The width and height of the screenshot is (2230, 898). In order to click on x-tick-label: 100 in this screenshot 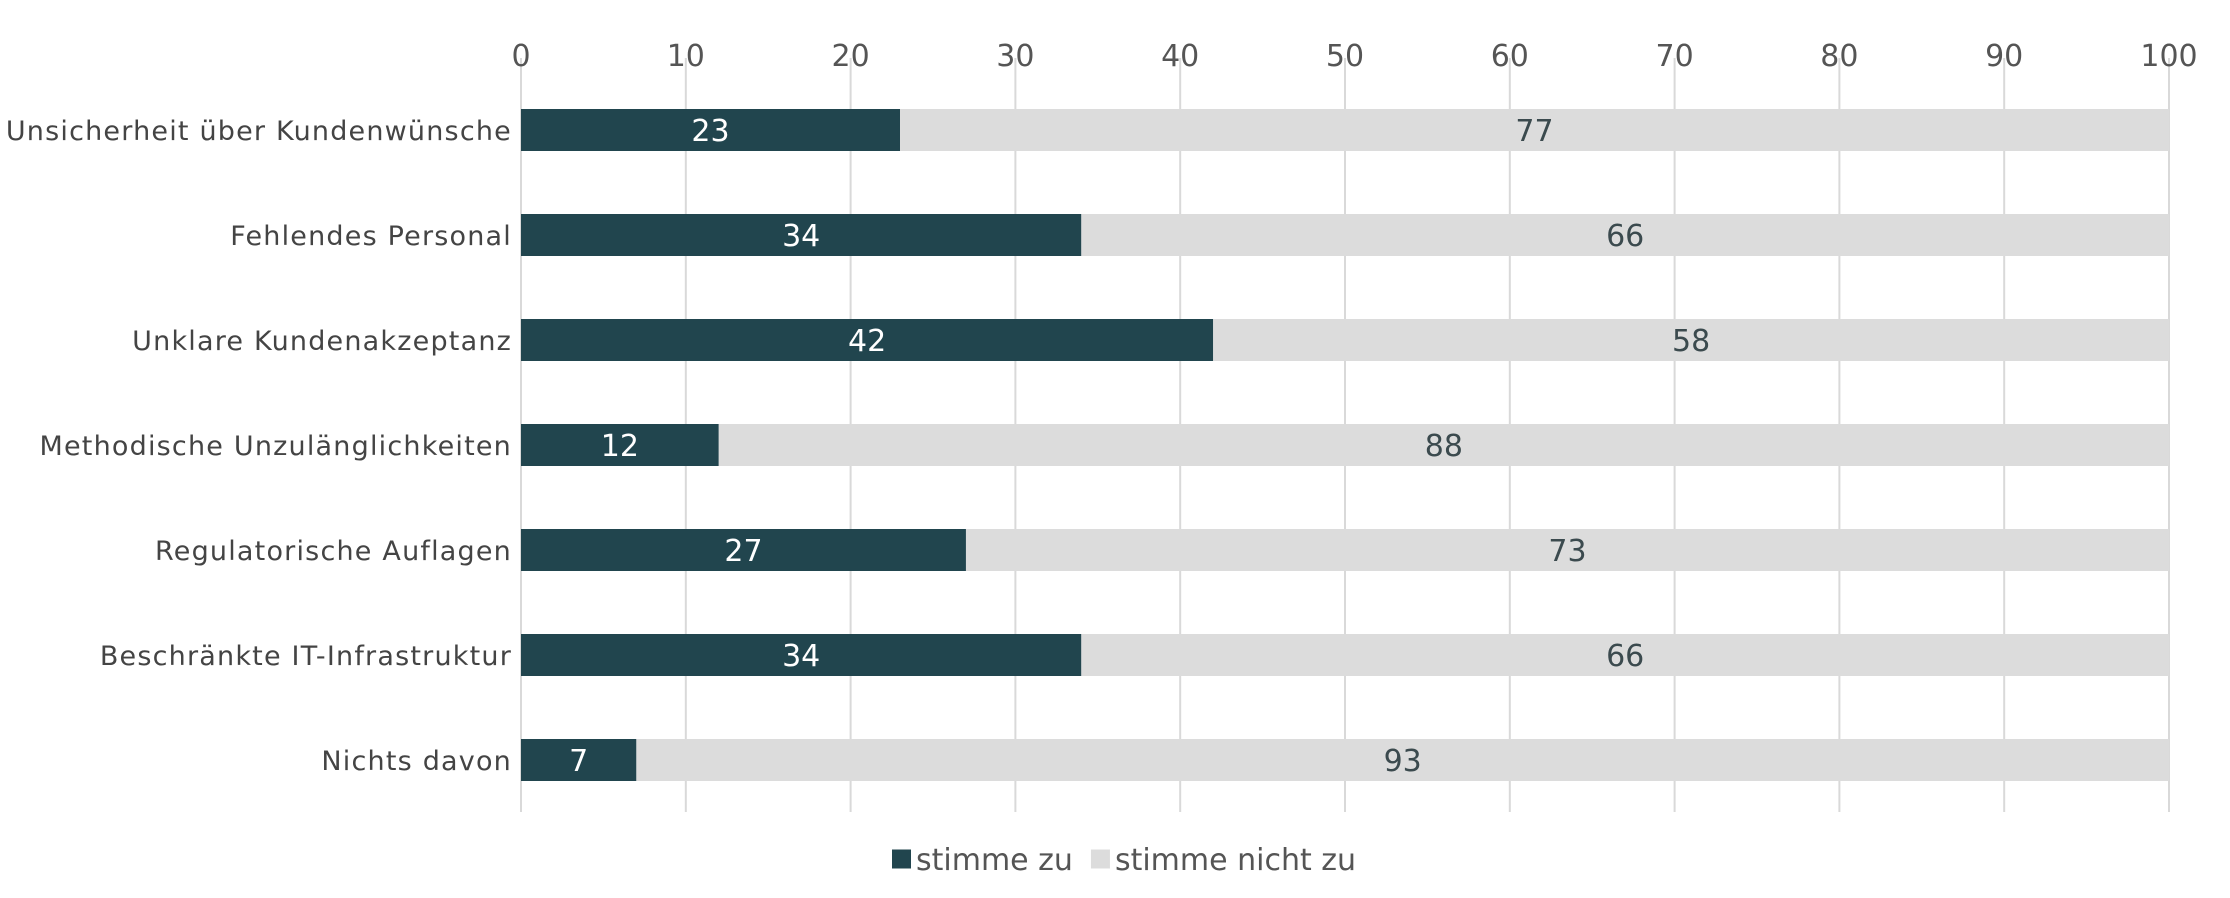, I will do `click(2168, 56)`.